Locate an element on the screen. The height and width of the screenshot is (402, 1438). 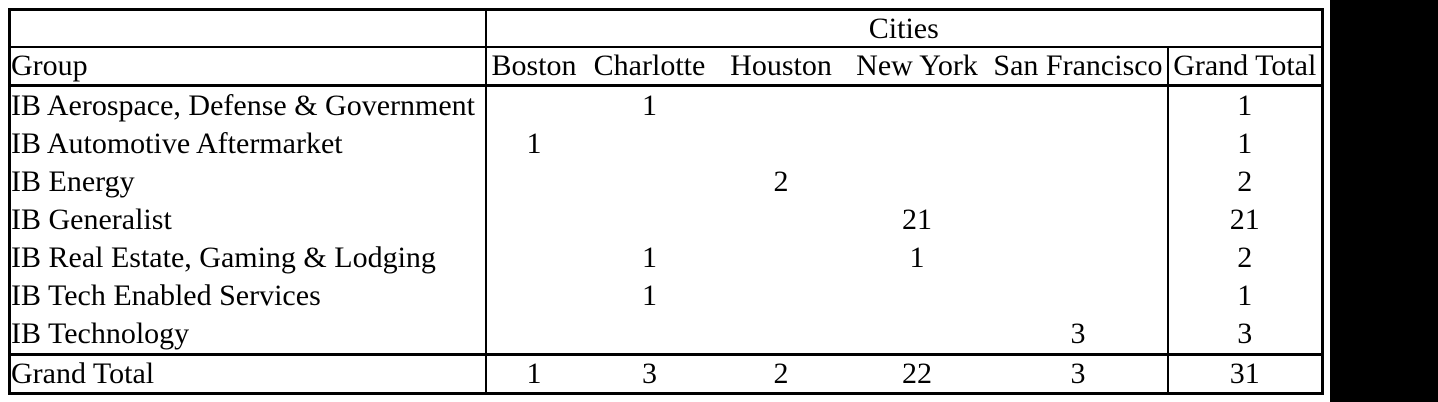
table-row: IB Generalist 21 21 is located at coordinates (666, 220).